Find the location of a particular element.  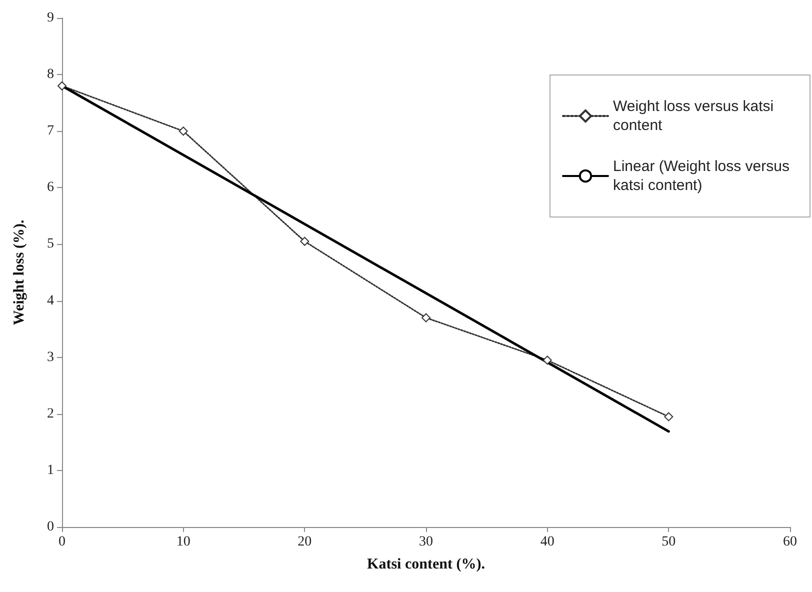

y-tick-label: 5 is located at coordinates (50, 244).